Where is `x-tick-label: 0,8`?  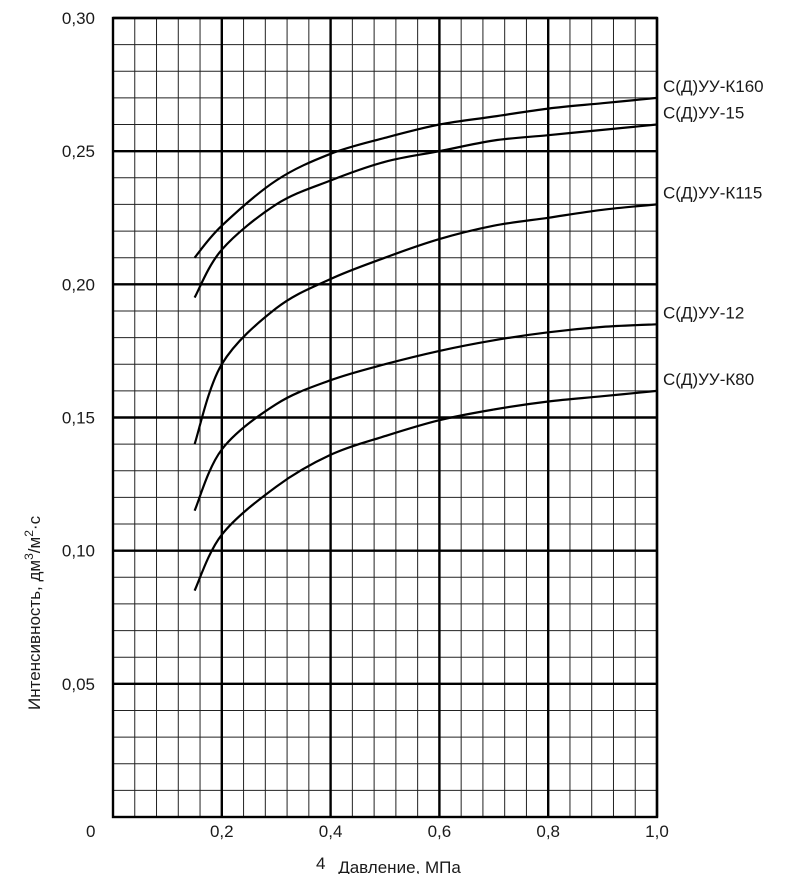
x-tick-label: 0,8 is located at coordinates (548, 831).